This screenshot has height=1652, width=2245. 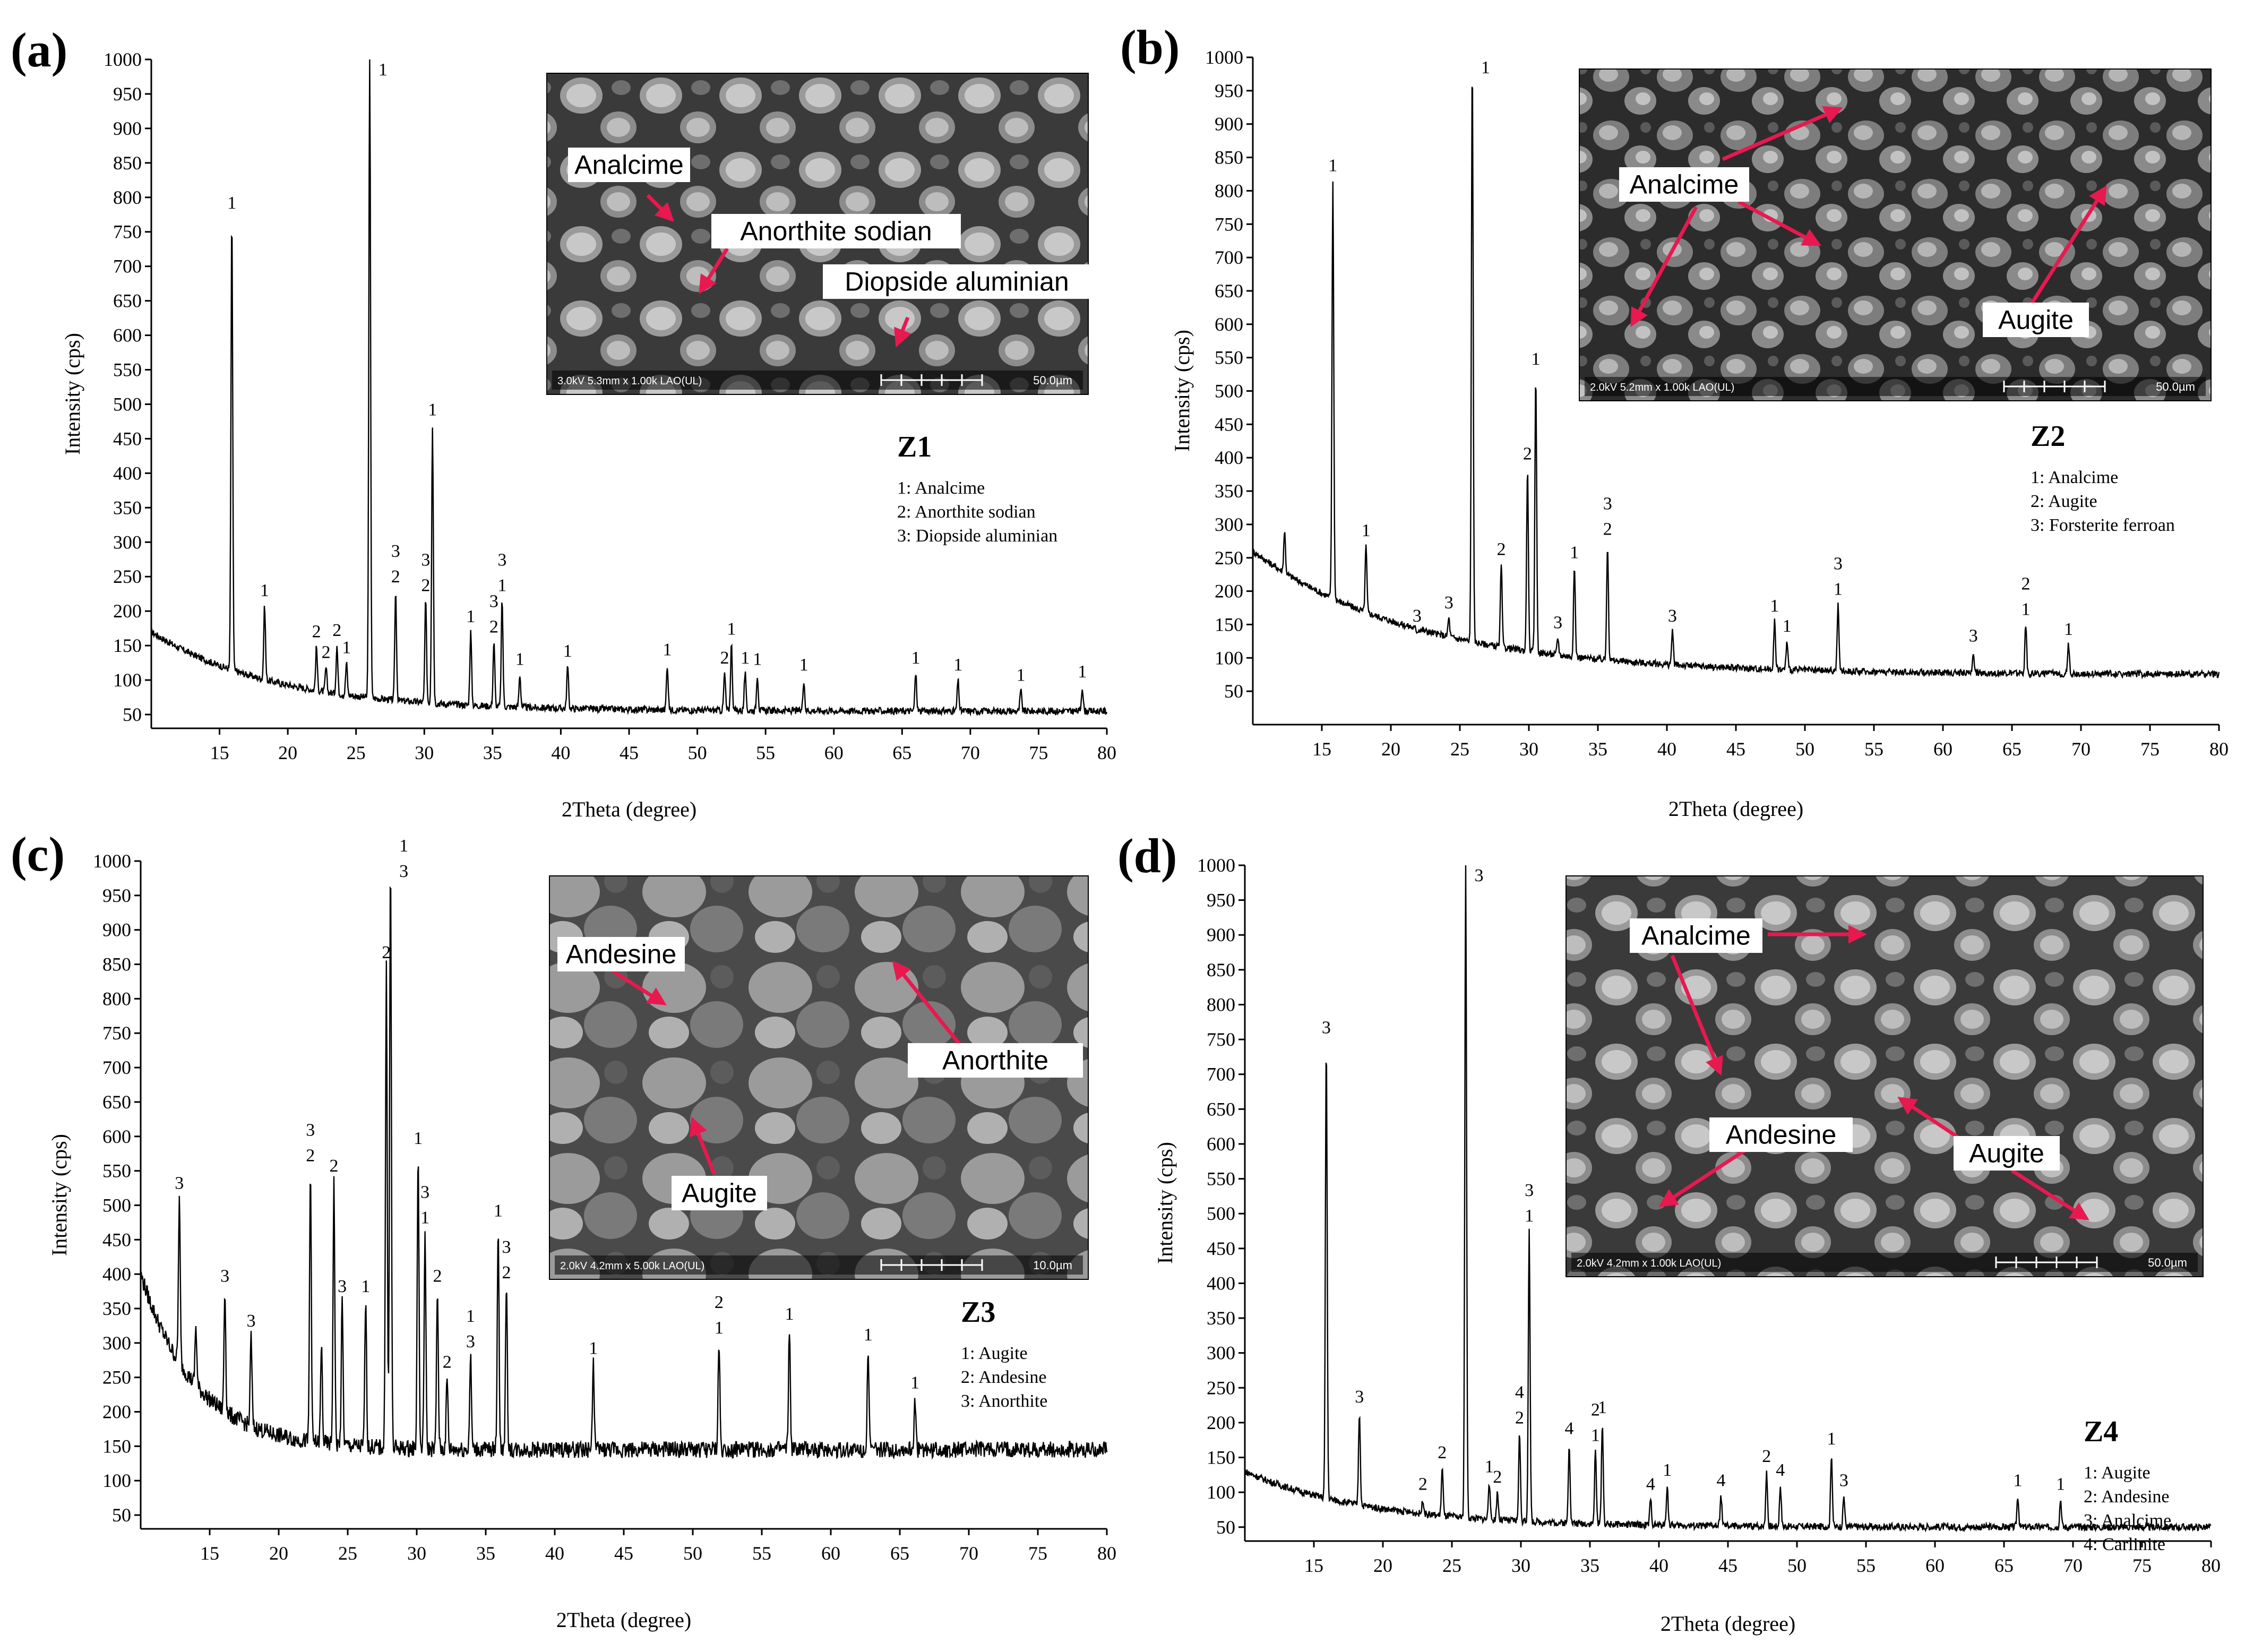 I want to click on y-tick-label: 100, so click(x=127, y=680).